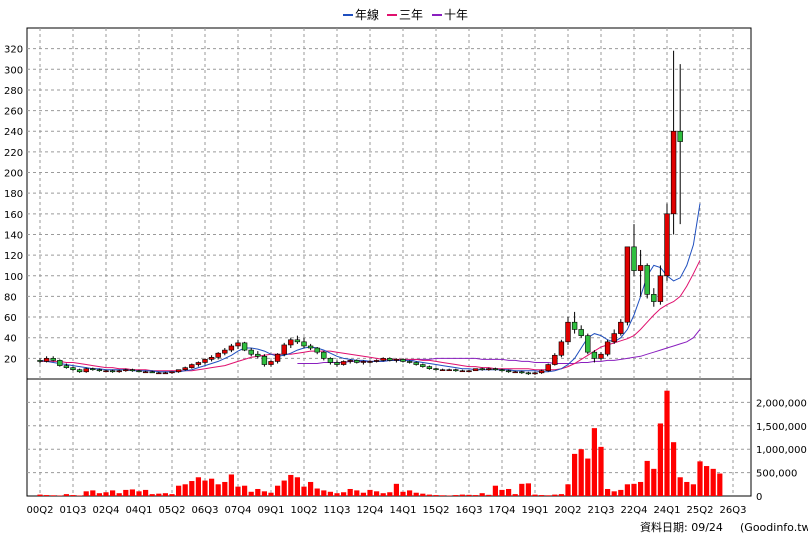 The width and height of the screenshot is (808, 540). I want to click on price-tick-label: 60, so click(10, 318).